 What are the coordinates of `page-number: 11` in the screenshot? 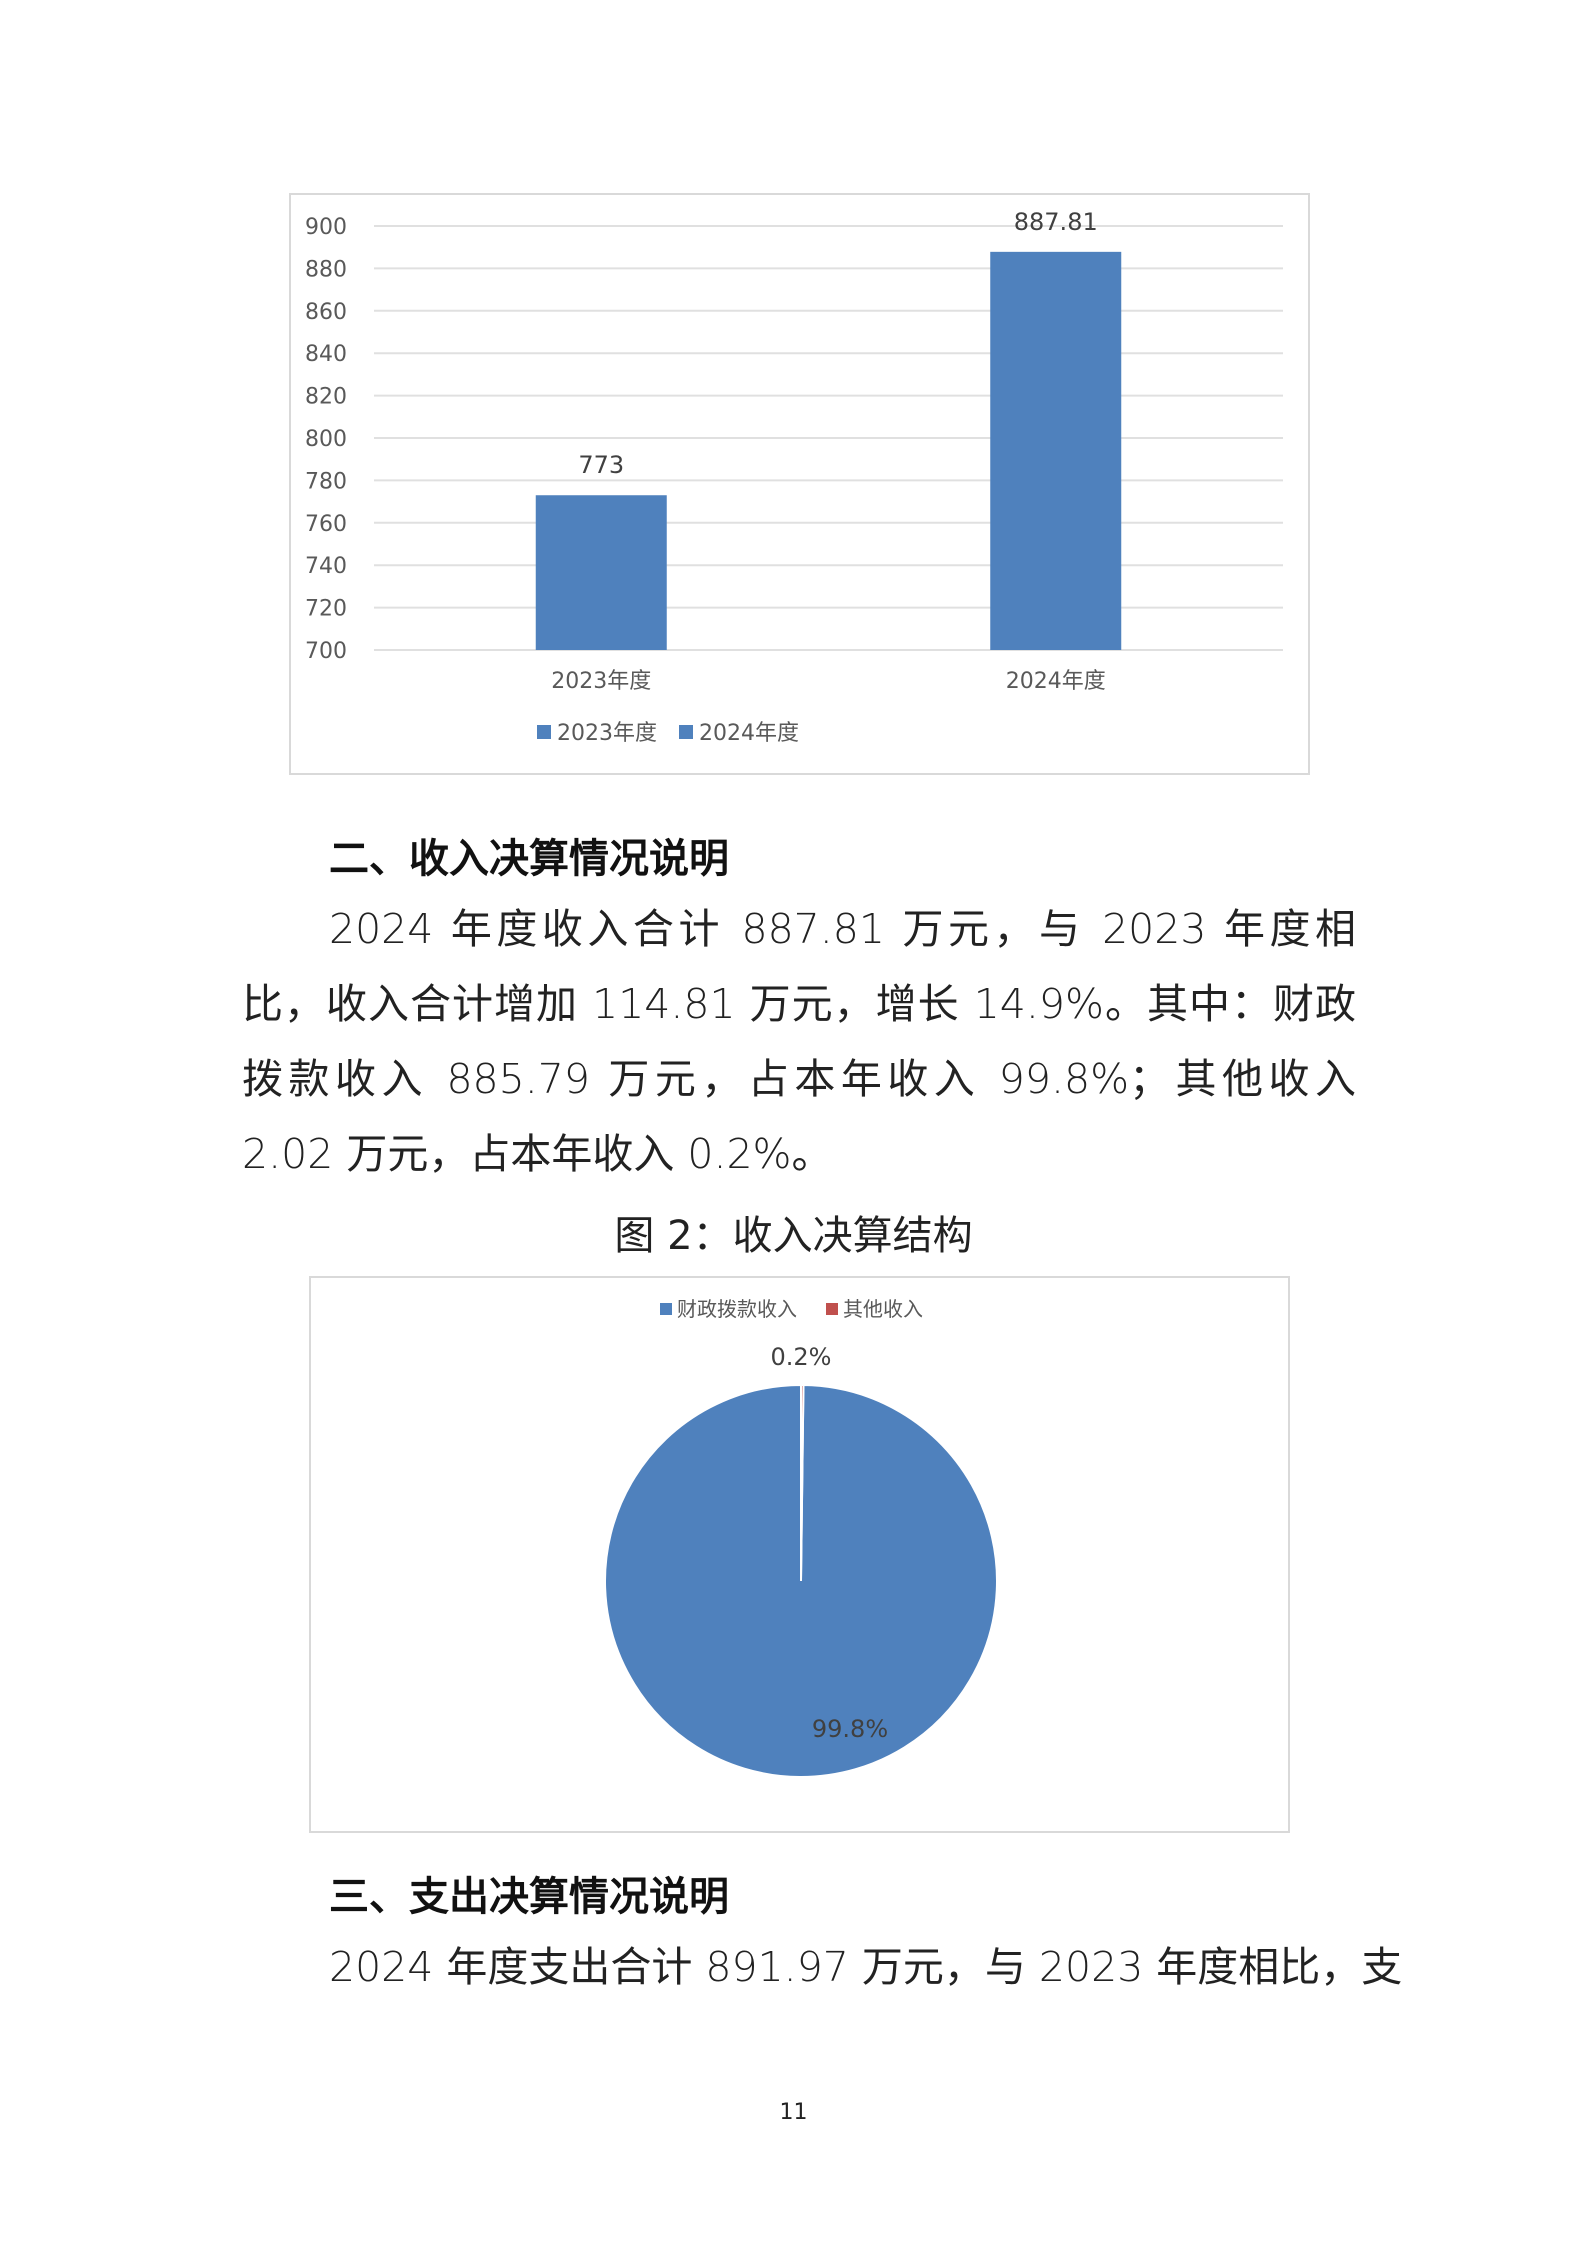 It's located at (793, 2112).